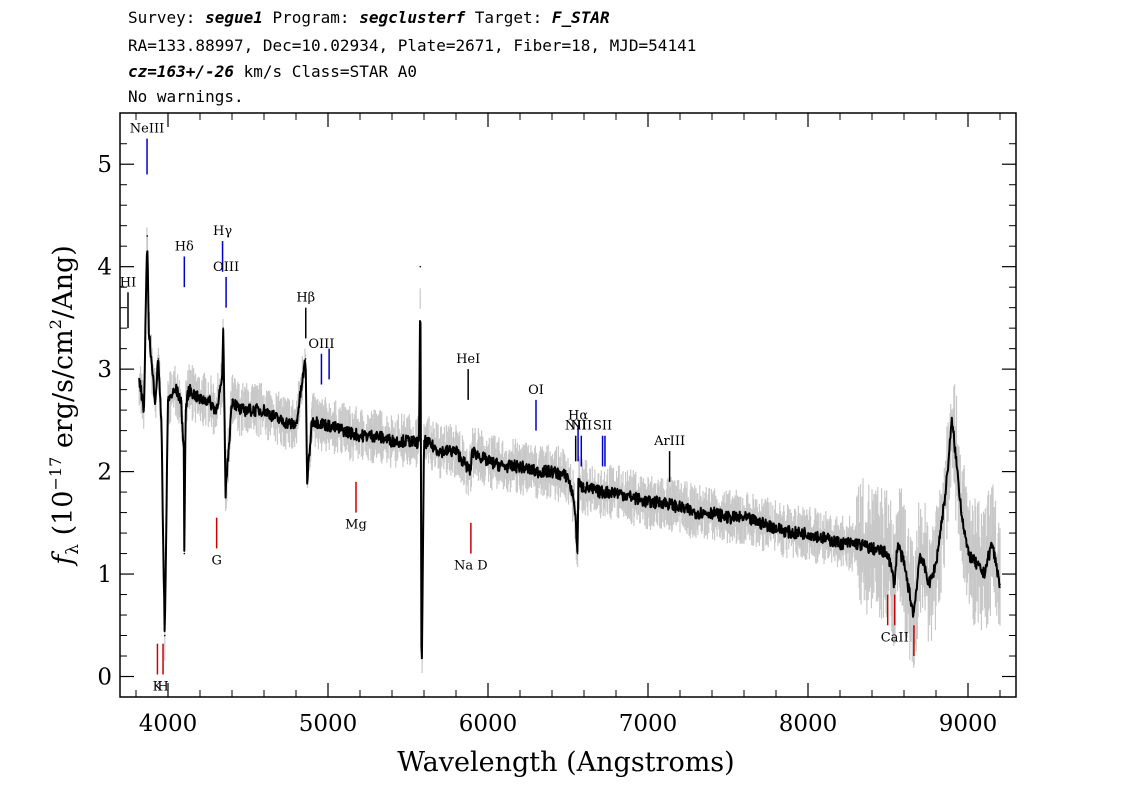 The image size is (1134, 810). I want to click on line-label: SII, so click(602, 426).